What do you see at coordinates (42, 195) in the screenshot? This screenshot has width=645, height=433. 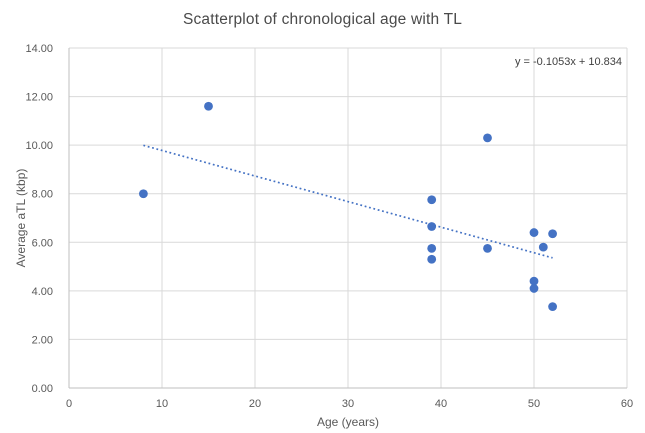 I see `y-tick-label: 8.00` at bounding box center [42, 195].